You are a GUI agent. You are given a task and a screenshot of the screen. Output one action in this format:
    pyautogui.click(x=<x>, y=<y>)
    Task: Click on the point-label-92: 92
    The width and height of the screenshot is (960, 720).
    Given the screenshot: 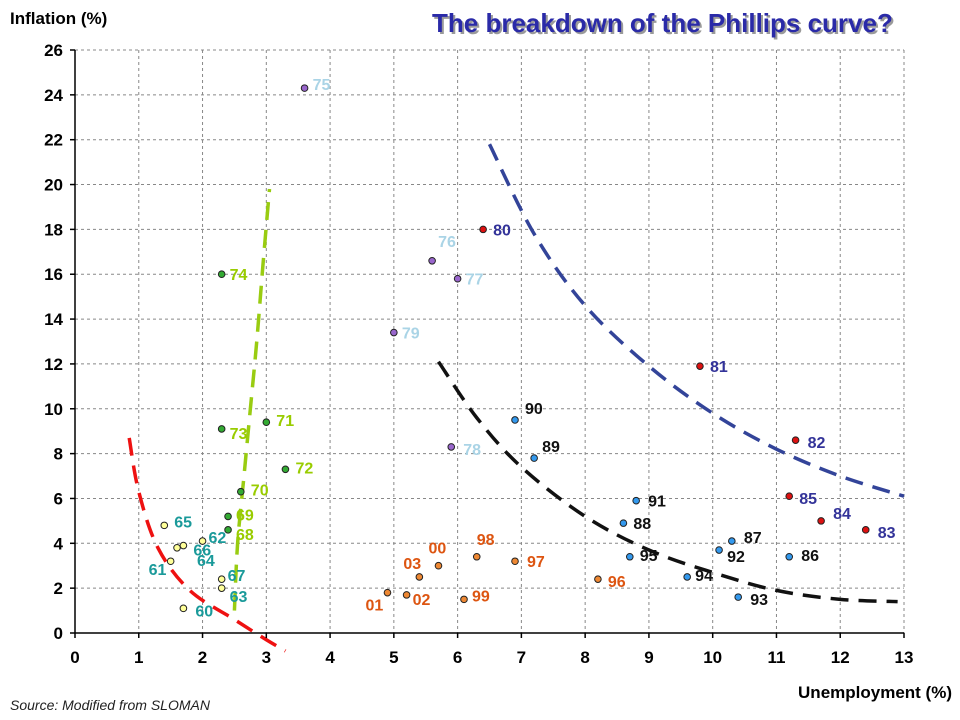 What is the action you would take?
    pyautogui.click(x=736, y=557)
    